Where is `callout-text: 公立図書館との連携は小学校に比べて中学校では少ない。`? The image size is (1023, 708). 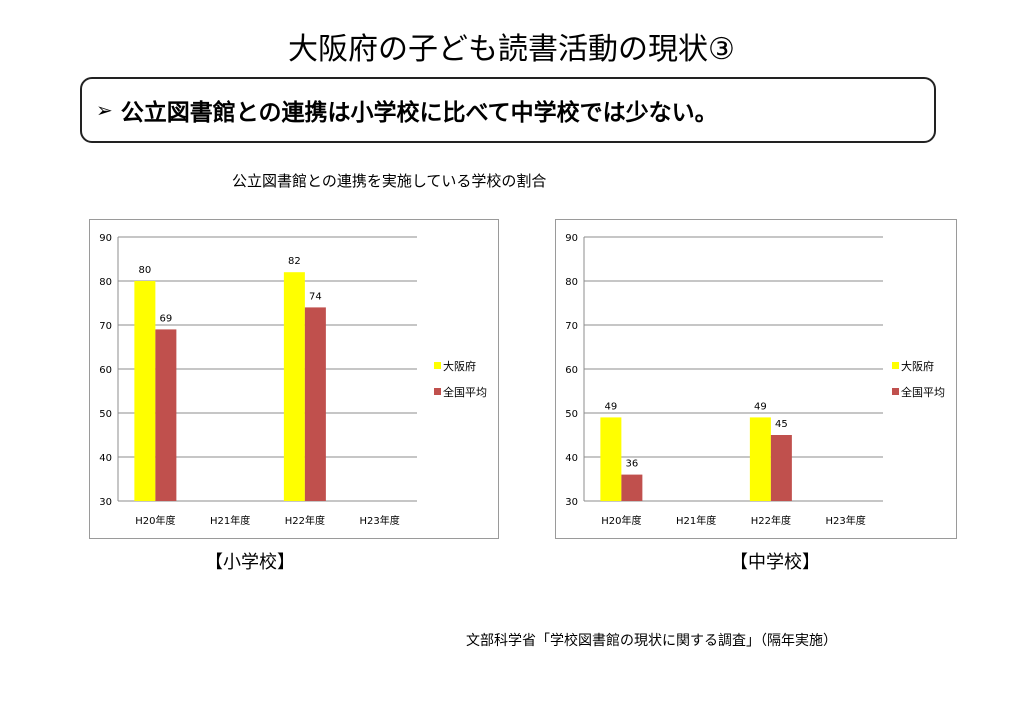
callout-text: 公立図書館との連携は小学校に比べて中学校では少ない。 is located at coordinates (419, 113).